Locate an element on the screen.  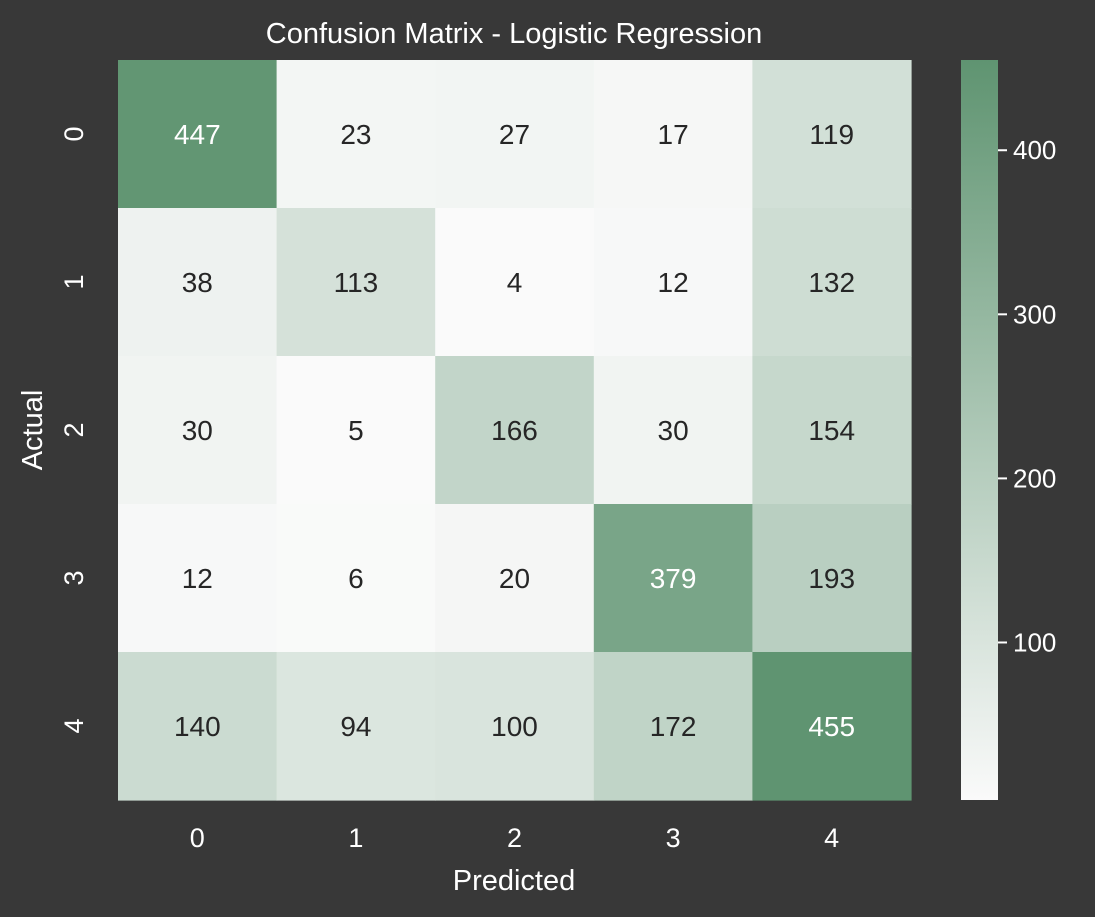
cell-value-label: 140 is located at coordinates (197, 726).